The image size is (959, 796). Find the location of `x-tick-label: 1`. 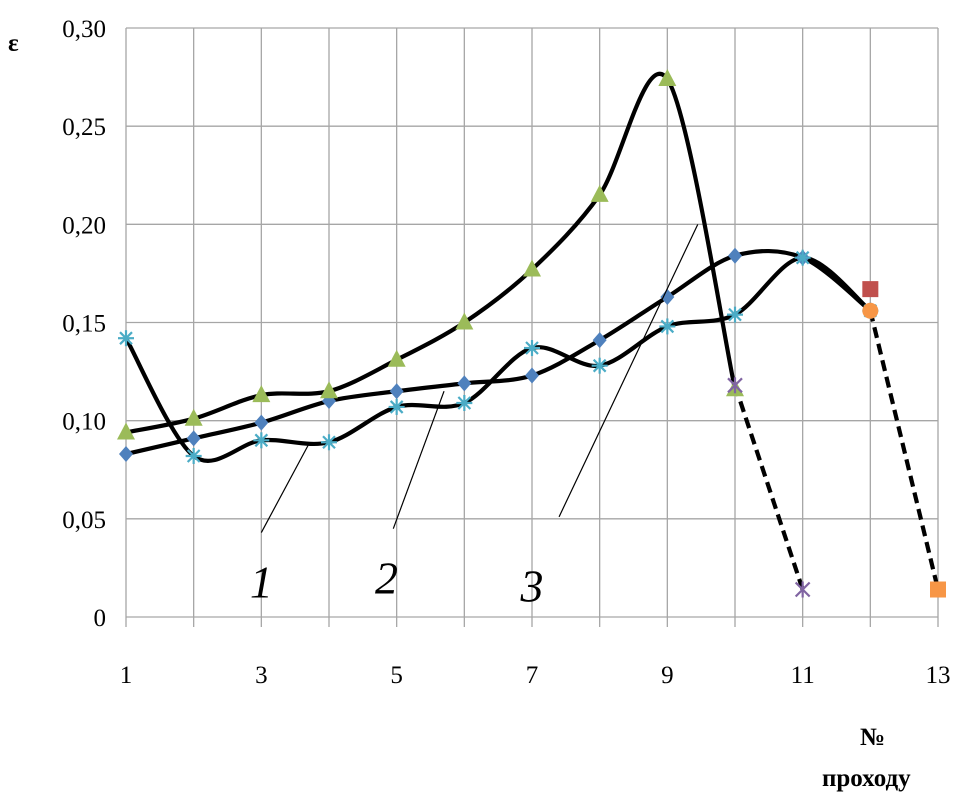

x-tick-label: 1 is located at coordinates (126, 675).